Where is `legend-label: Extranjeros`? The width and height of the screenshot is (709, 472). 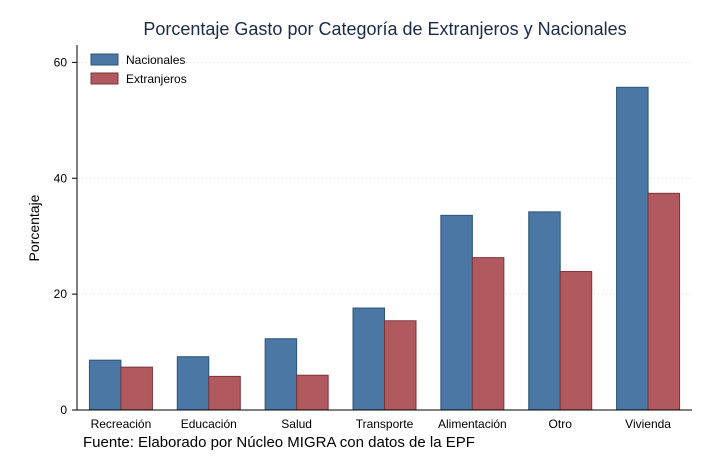 legend-label: Extranjeros is located at coordinates (156, 79).